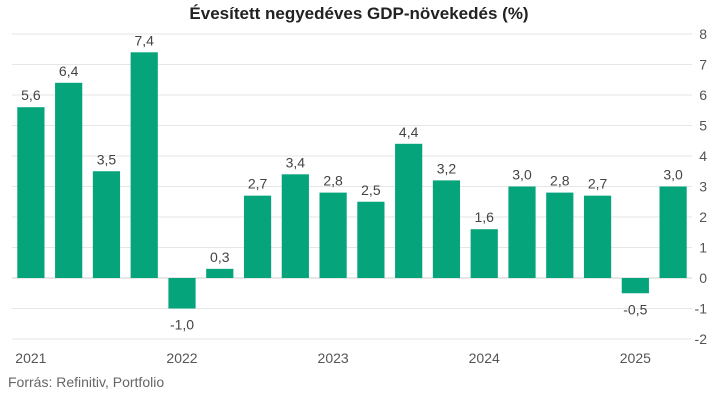 The width and height of the screenshot is (718, 400). I want to click on source-note: Forrás: Refinitiv, Portfolio, so click(86, 382).